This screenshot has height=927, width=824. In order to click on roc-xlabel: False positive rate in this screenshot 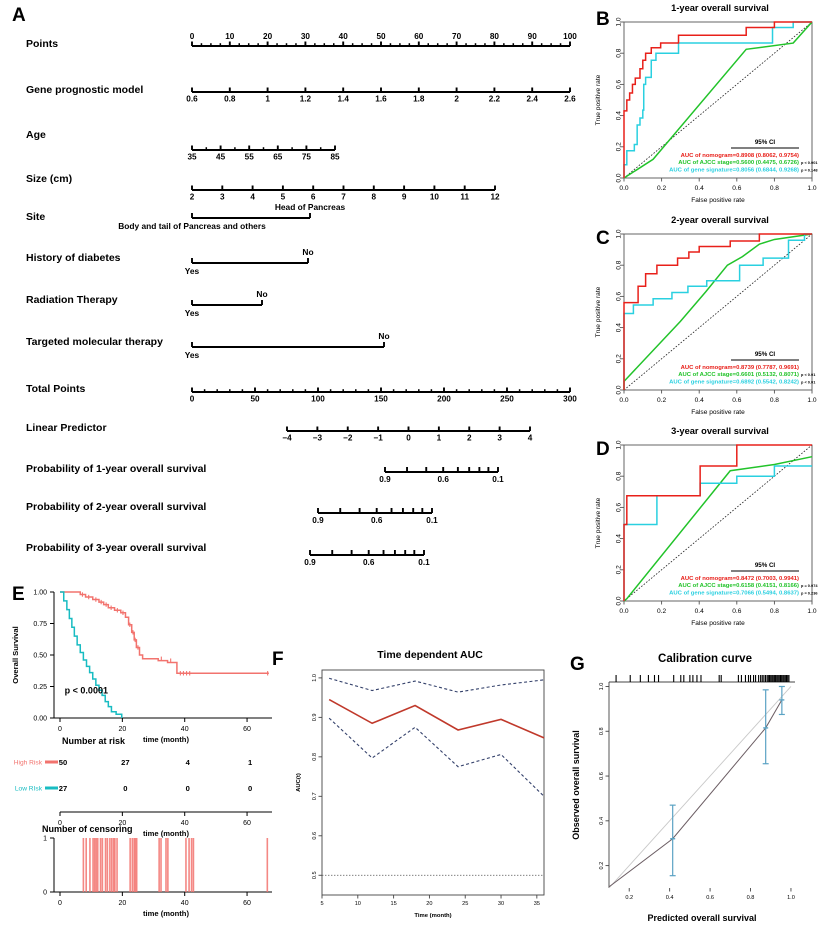, I will do `click(718, 623)`.